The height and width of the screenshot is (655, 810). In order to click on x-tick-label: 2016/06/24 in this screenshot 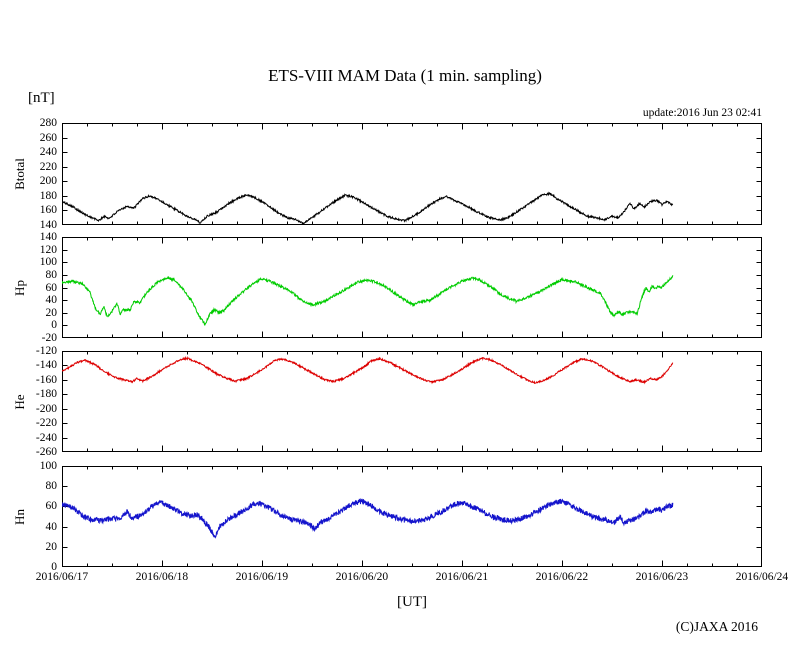, I will do `click(762, 577)`.